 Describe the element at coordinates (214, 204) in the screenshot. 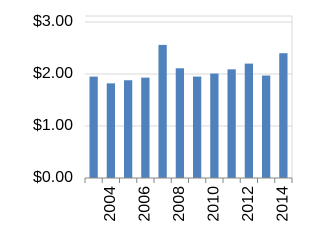

I see `x-tick-label: 2010` at that location.